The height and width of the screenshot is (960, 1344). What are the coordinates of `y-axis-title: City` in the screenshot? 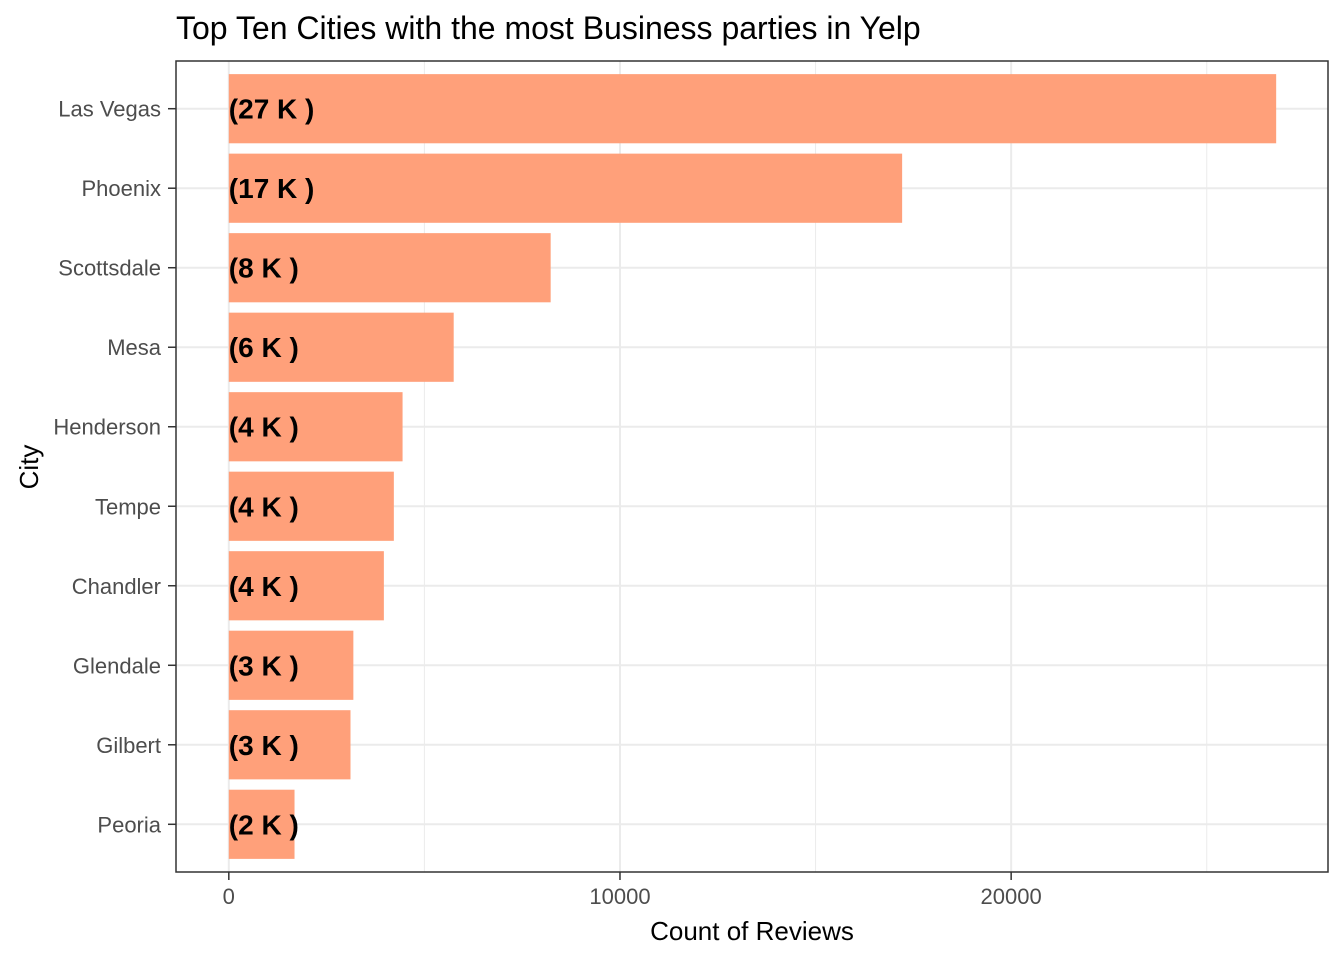 It's located at (29, 467).